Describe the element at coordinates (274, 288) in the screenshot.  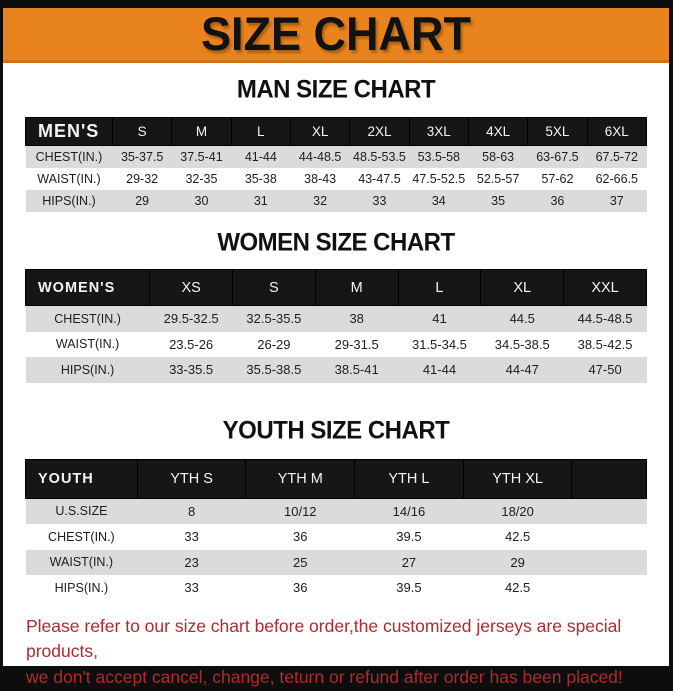
I see `size-column-header: S` at that location.